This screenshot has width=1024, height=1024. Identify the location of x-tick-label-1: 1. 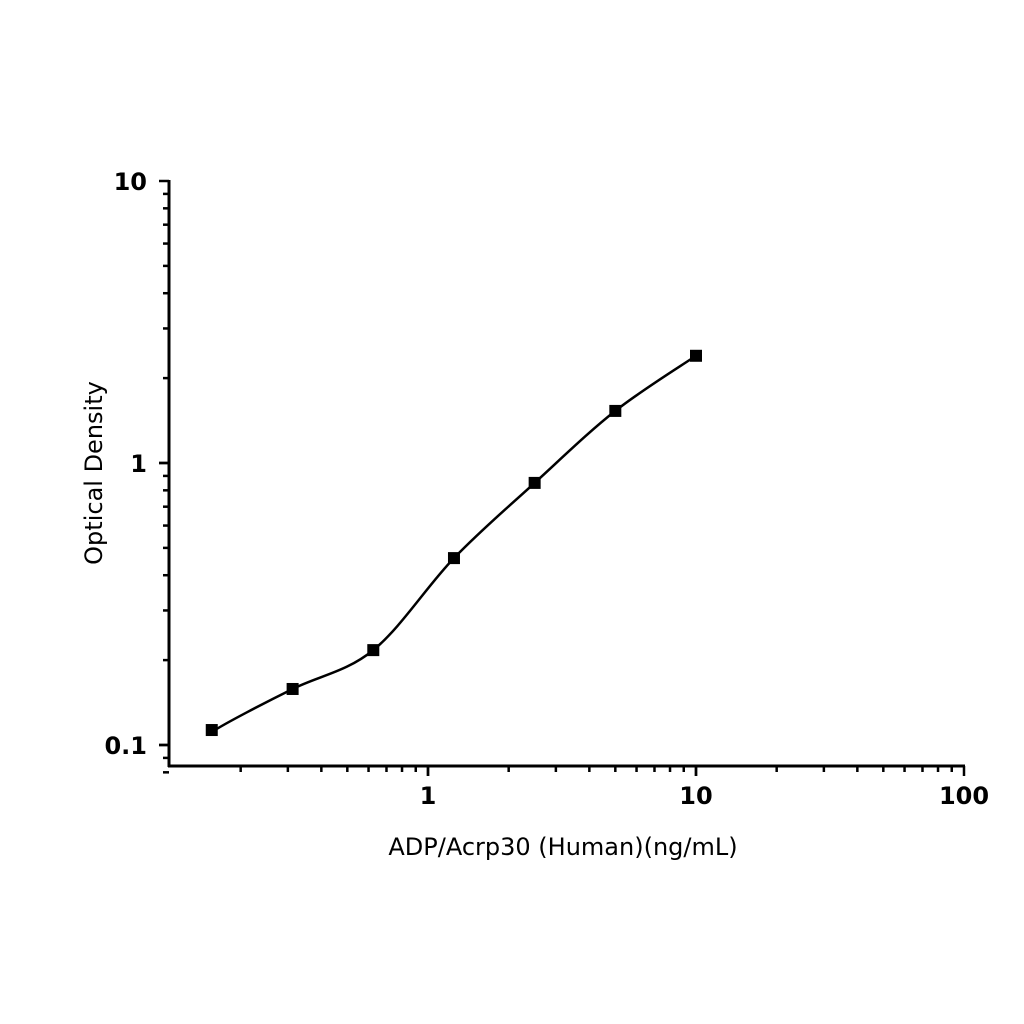
(428, 796).